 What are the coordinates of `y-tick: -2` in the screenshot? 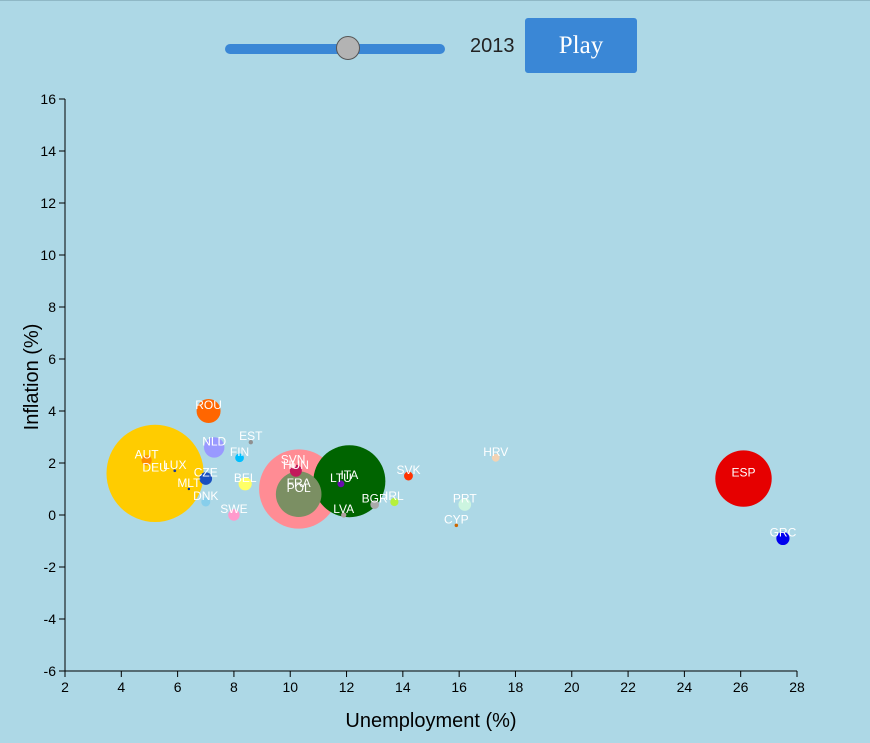 It's located at (54, 567).